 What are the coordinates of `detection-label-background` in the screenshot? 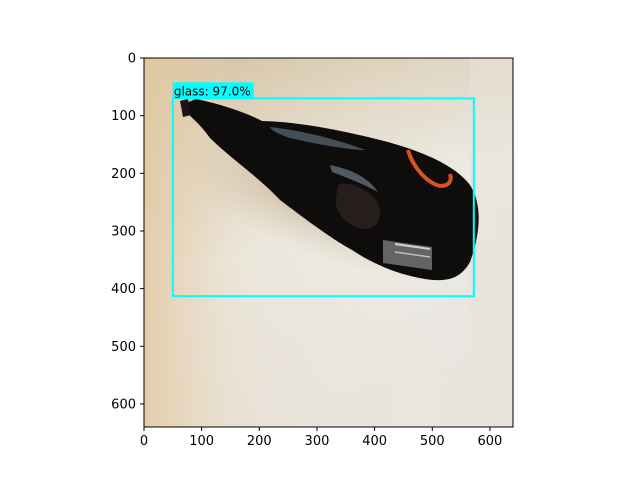 It's located at (213, 90).